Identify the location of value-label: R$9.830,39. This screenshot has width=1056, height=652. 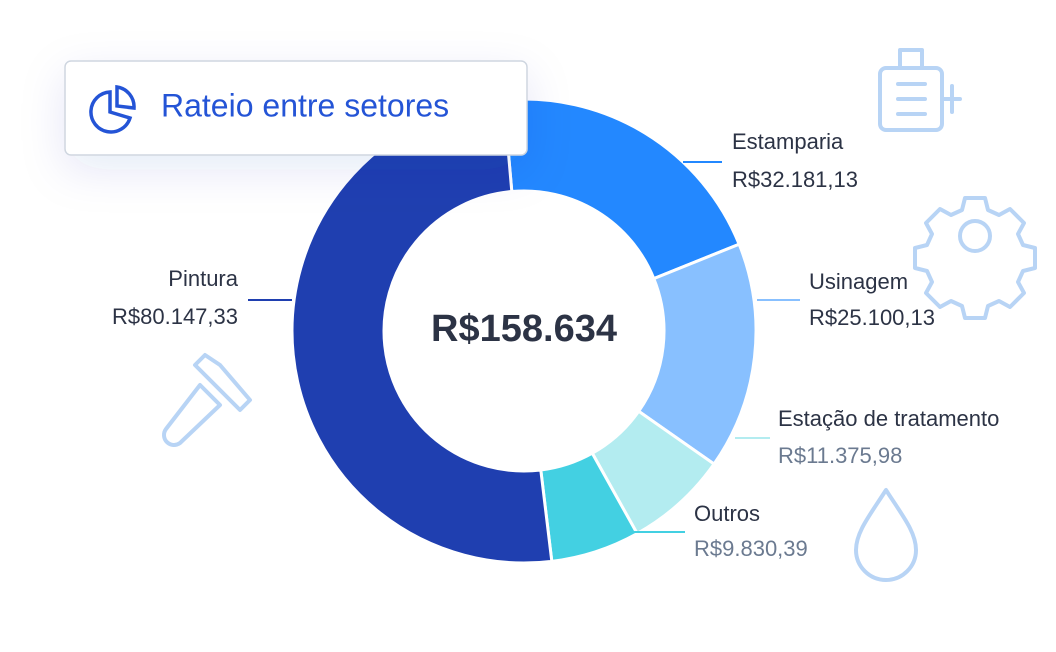
(751, 548).